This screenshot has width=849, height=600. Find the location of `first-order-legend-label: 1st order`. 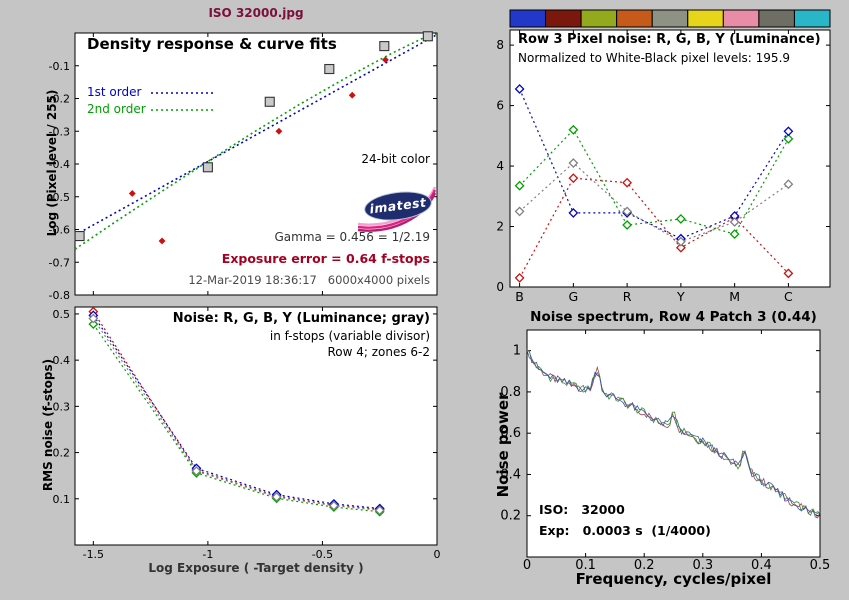

first-order-legend-label: 1st order is located at coordinates (114, 92).